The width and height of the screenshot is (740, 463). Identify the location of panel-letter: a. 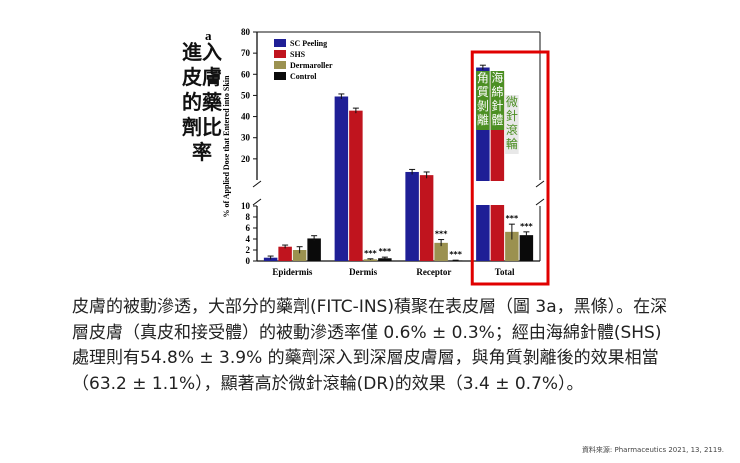
(208, 35).